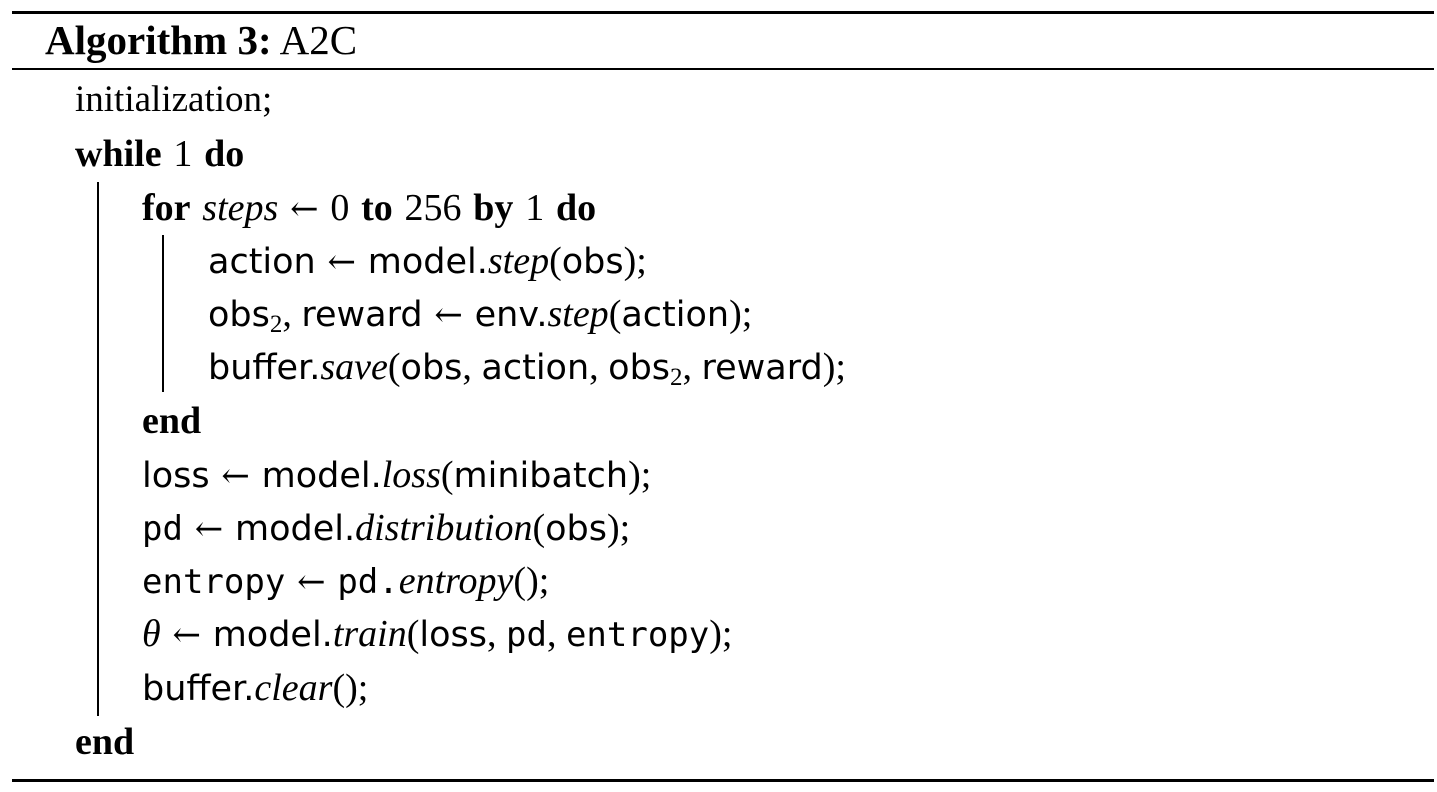 The image size is (1437, 792). I want to click on line-train: θ ← model.train(loss, pd, entropy);, so click(437, 634).